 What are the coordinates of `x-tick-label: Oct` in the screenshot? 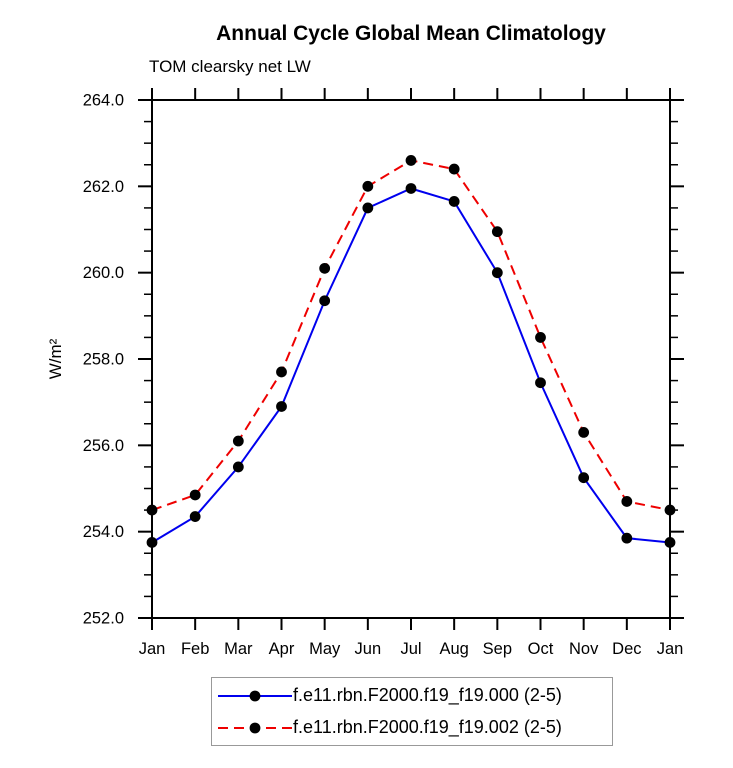 It's located at (541, 649).